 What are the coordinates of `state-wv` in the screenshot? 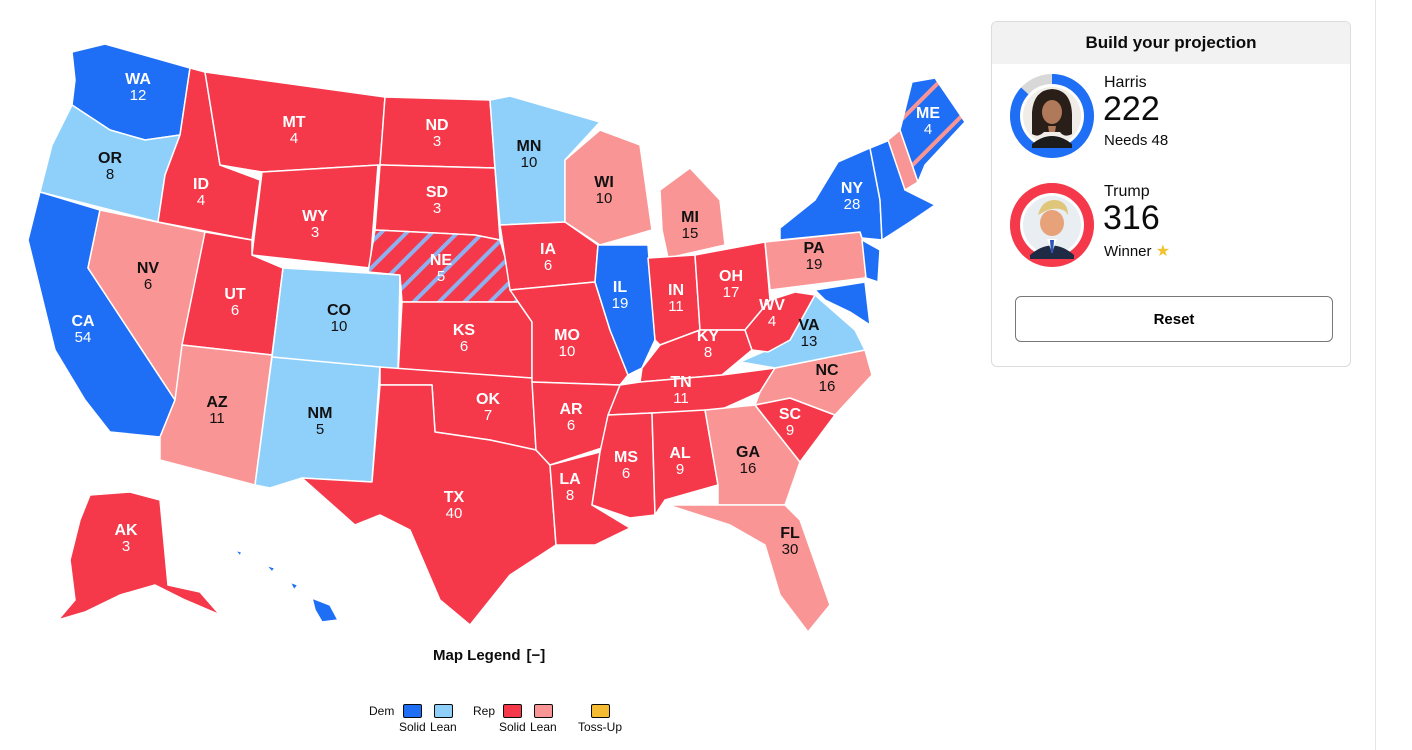 It's located at (780, 322).